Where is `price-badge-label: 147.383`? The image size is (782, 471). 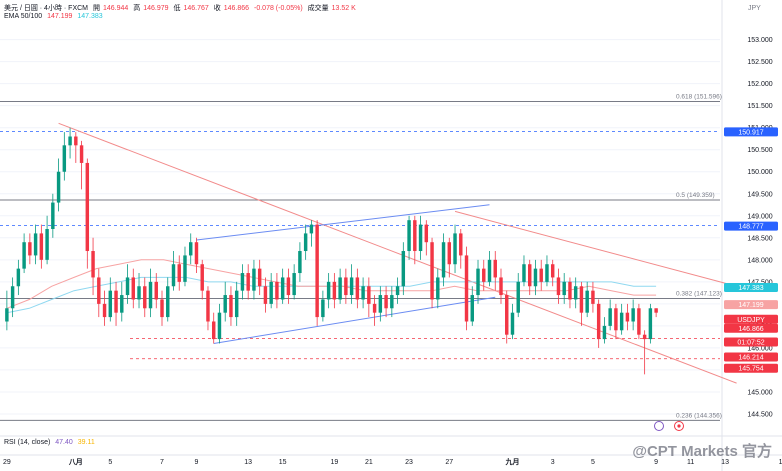
price-badge-label: 147.383 is located at coordinates (750, 288).